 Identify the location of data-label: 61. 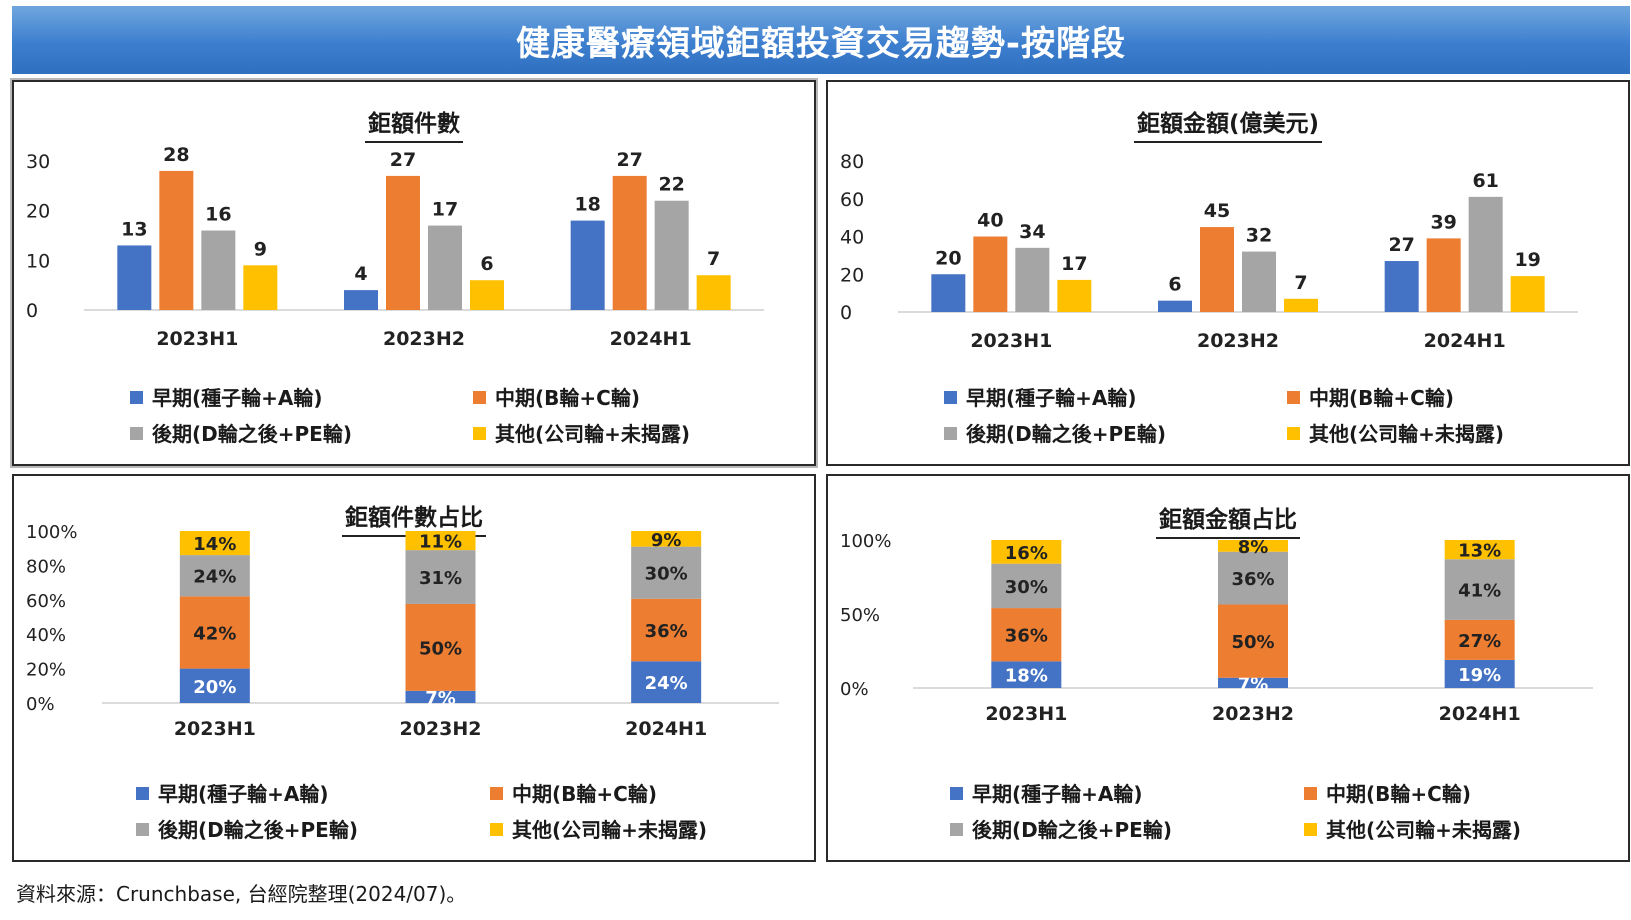
(1485, 181).